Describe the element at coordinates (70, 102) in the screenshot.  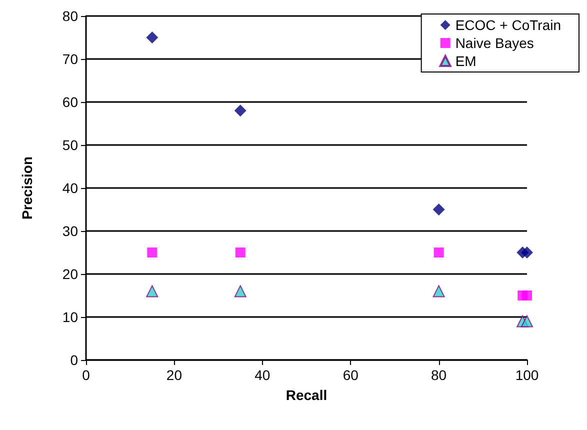
I see `y-tick-label: 60` at that location.